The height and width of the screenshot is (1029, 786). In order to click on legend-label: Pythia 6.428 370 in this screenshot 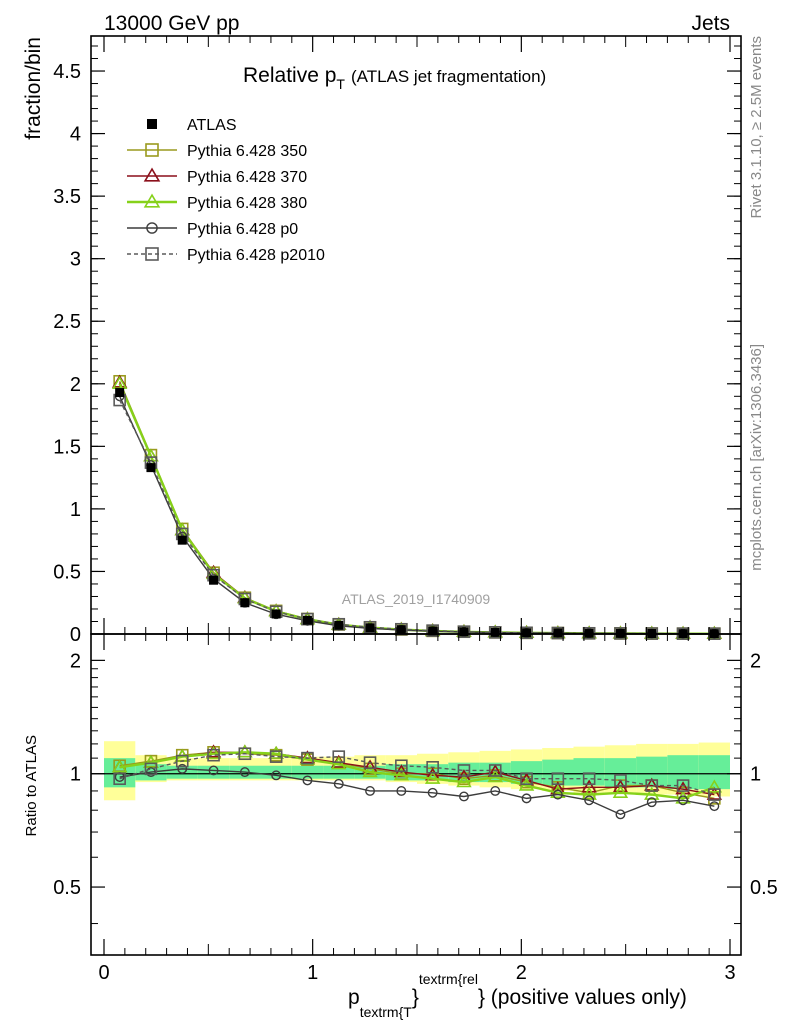, I will do `click(247, 177)`.